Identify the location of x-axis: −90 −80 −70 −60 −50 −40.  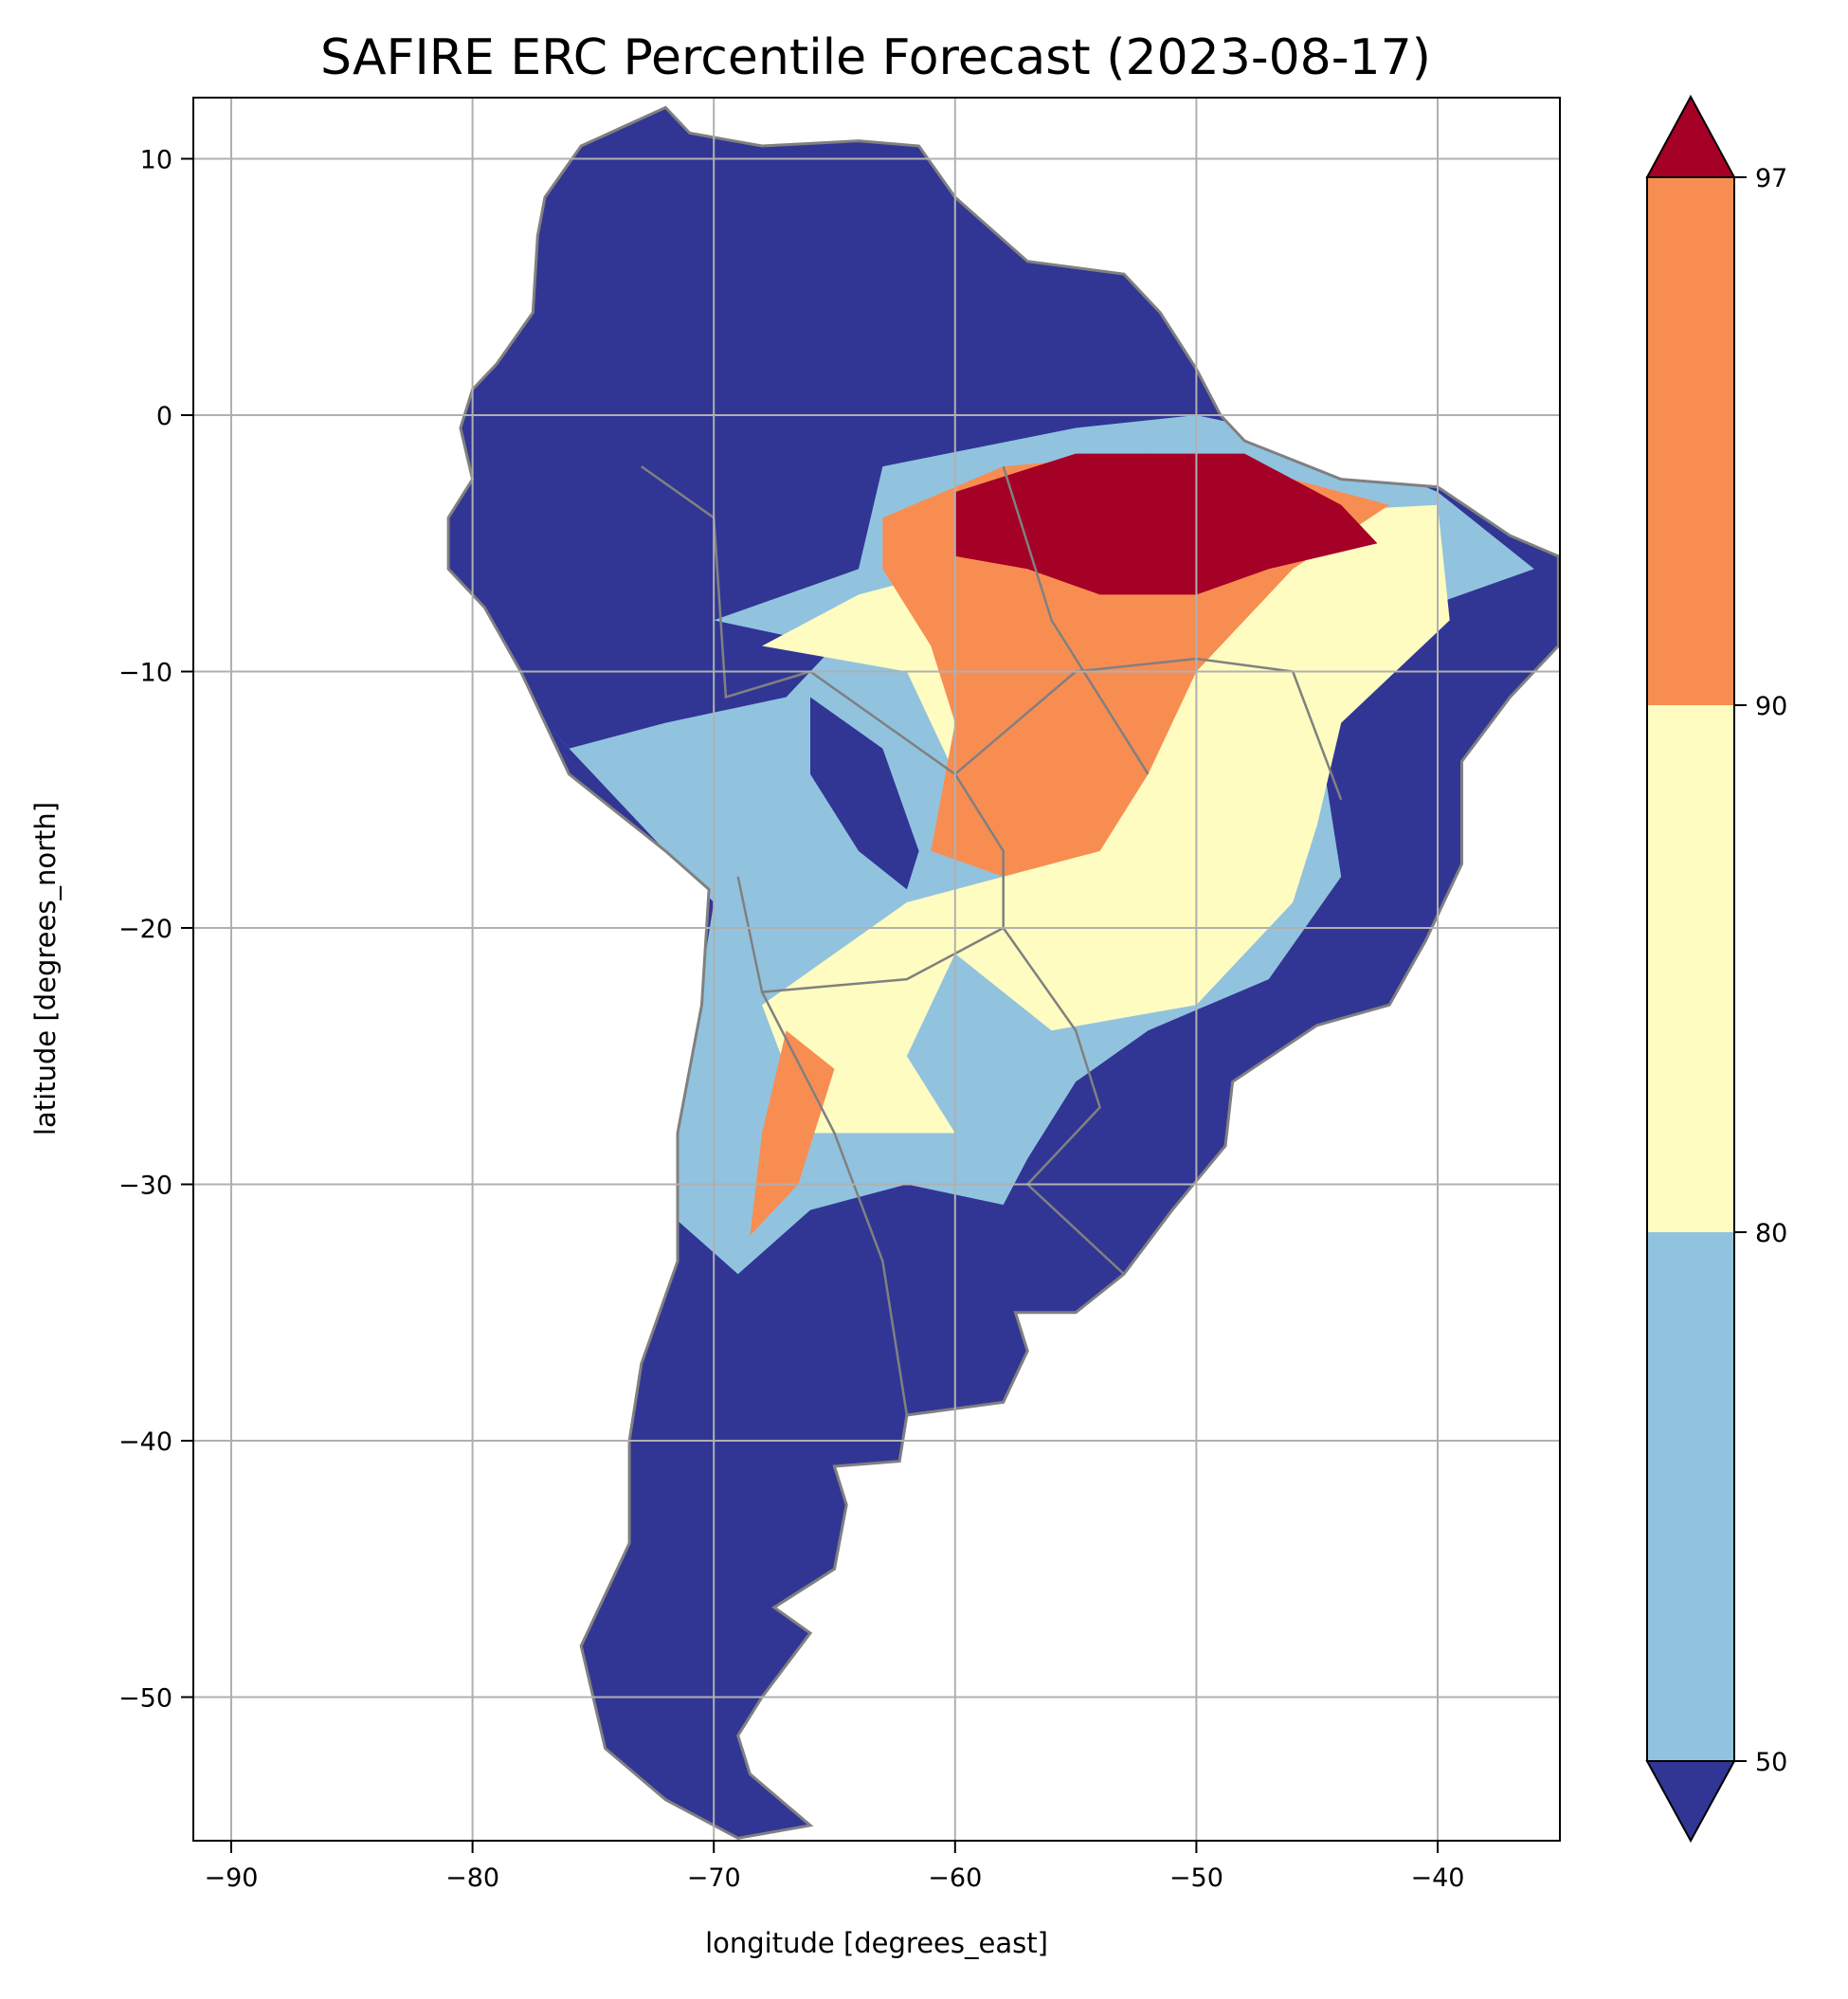
(835, 1867).